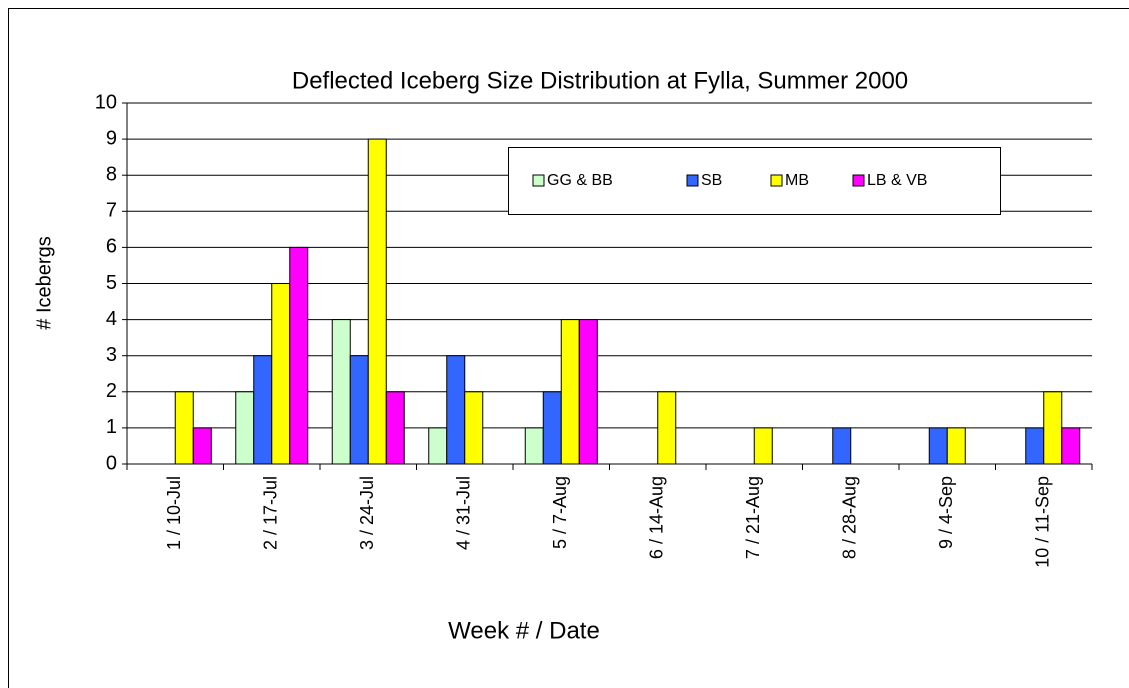  I want to click on x-tick-label: 7 / 21-Aug, so click(753, 517).